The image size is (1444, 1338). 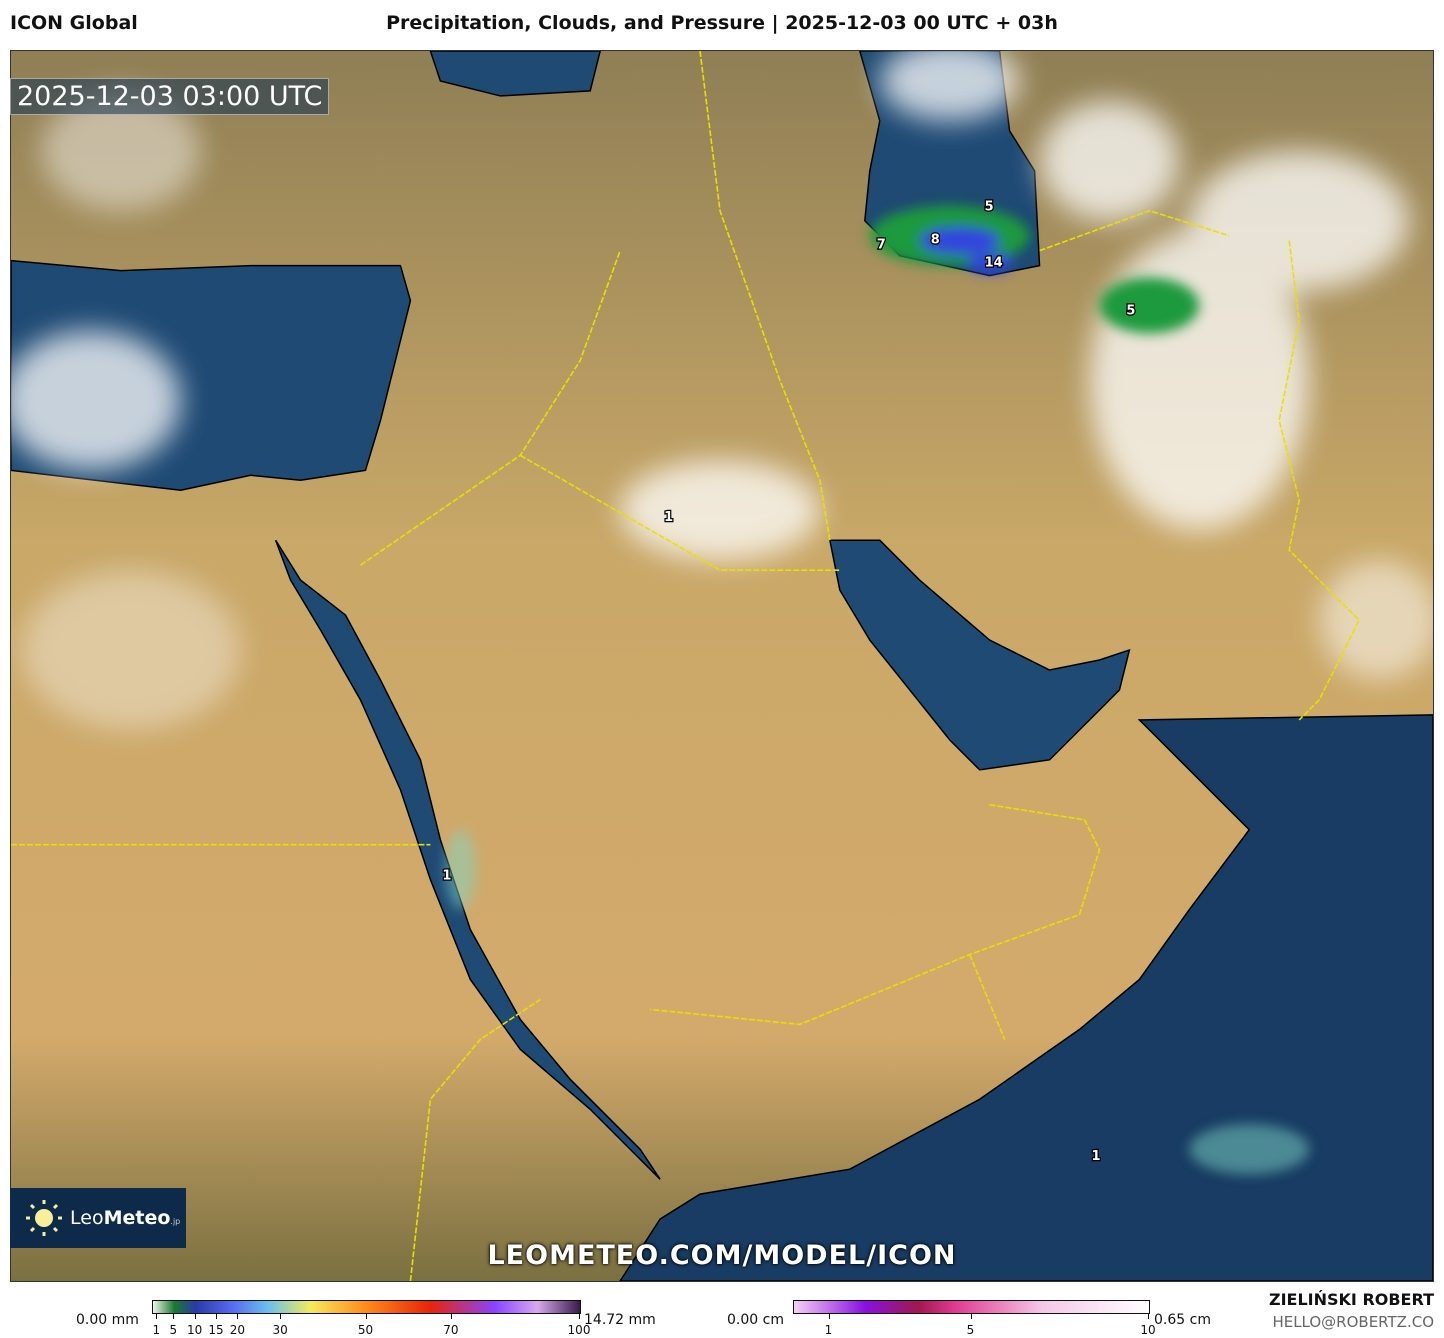 I want to click on precip-label: 7, so click(x=881, y=245).